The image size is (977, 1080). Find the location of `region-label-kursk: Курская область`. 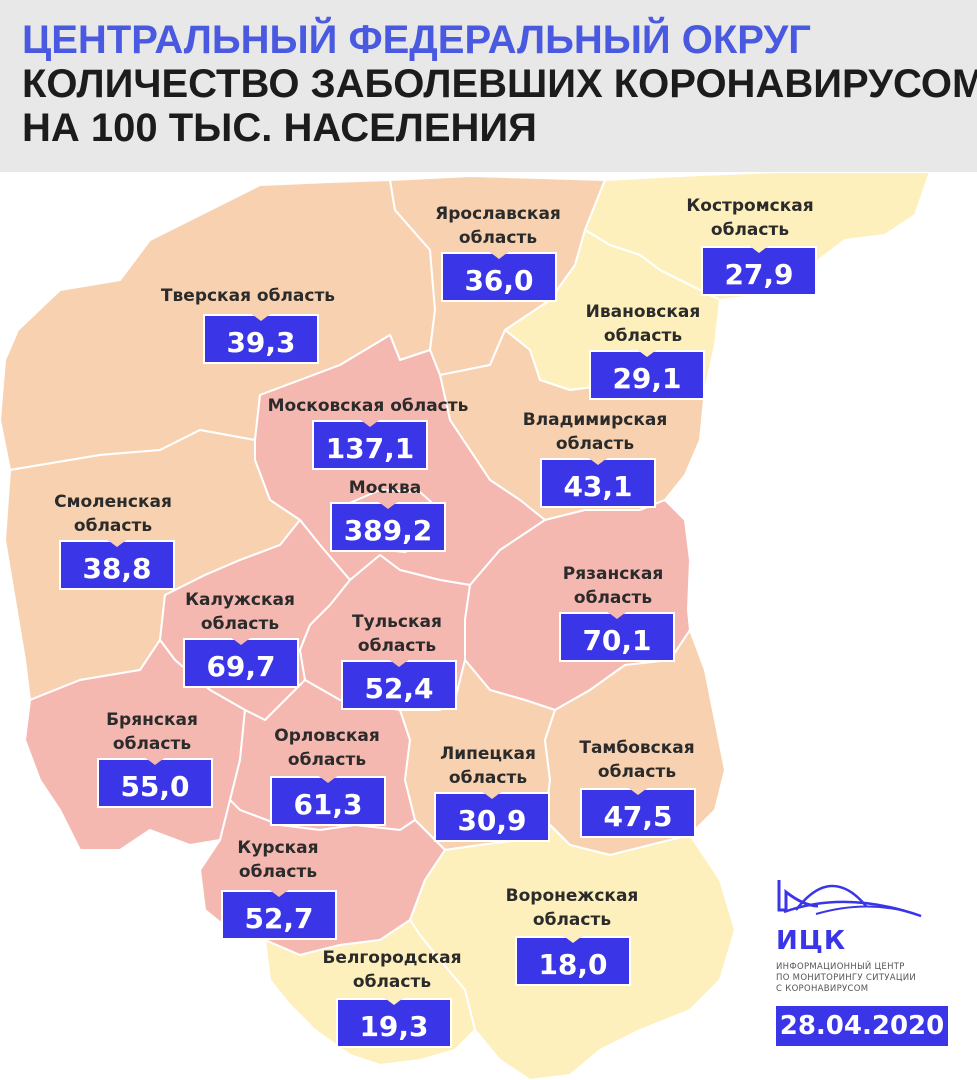

region-label-kursk: Курская область is located at coordinates (278, 860).